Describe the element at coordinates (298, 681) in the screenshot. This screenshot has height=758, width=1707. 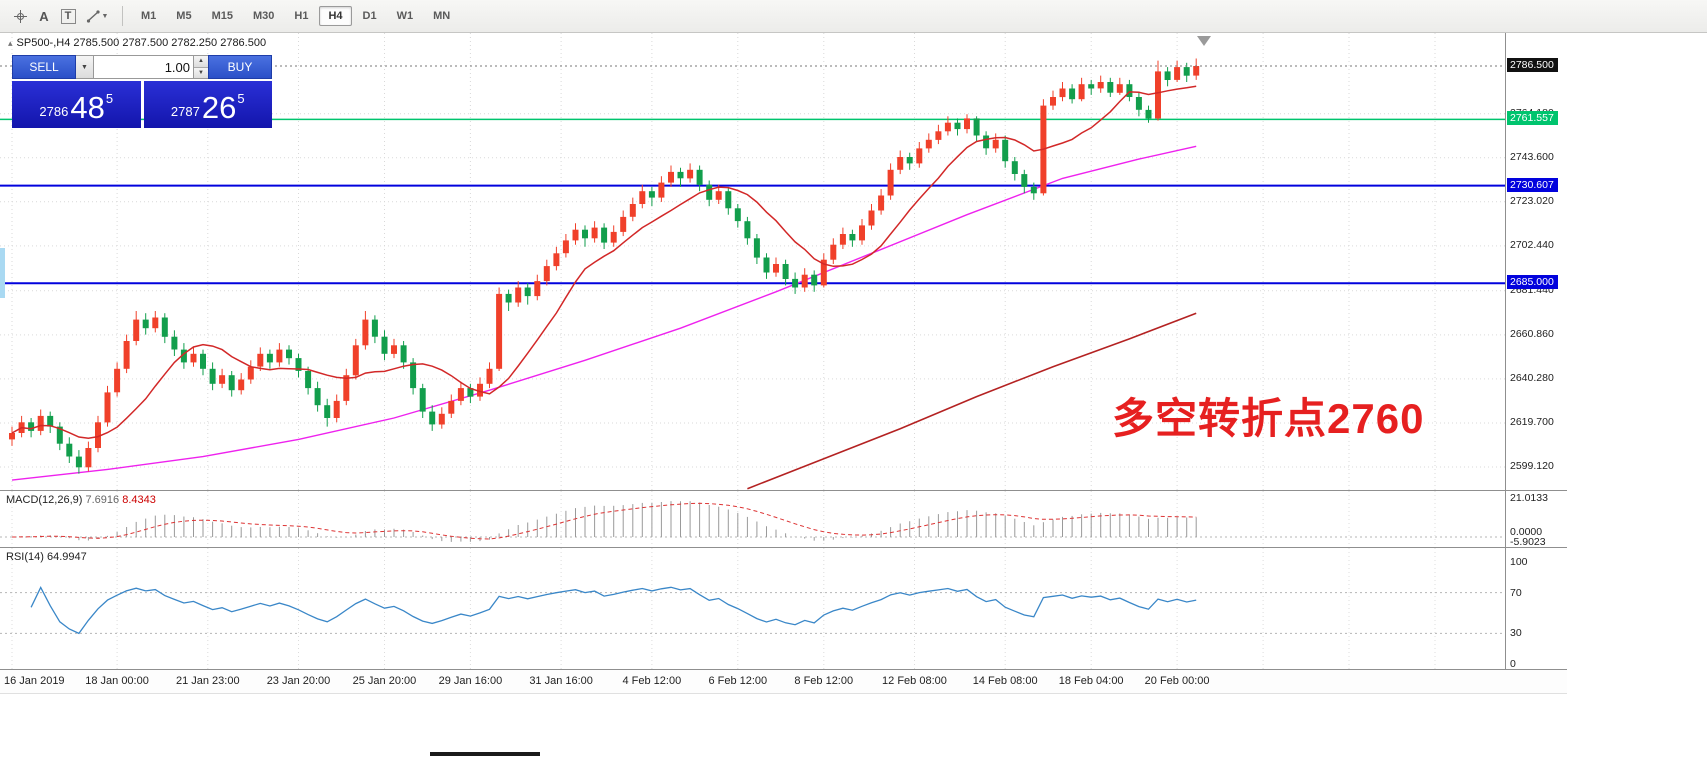
I see `time-axis-label: 23 Jan 20:00` at that location.